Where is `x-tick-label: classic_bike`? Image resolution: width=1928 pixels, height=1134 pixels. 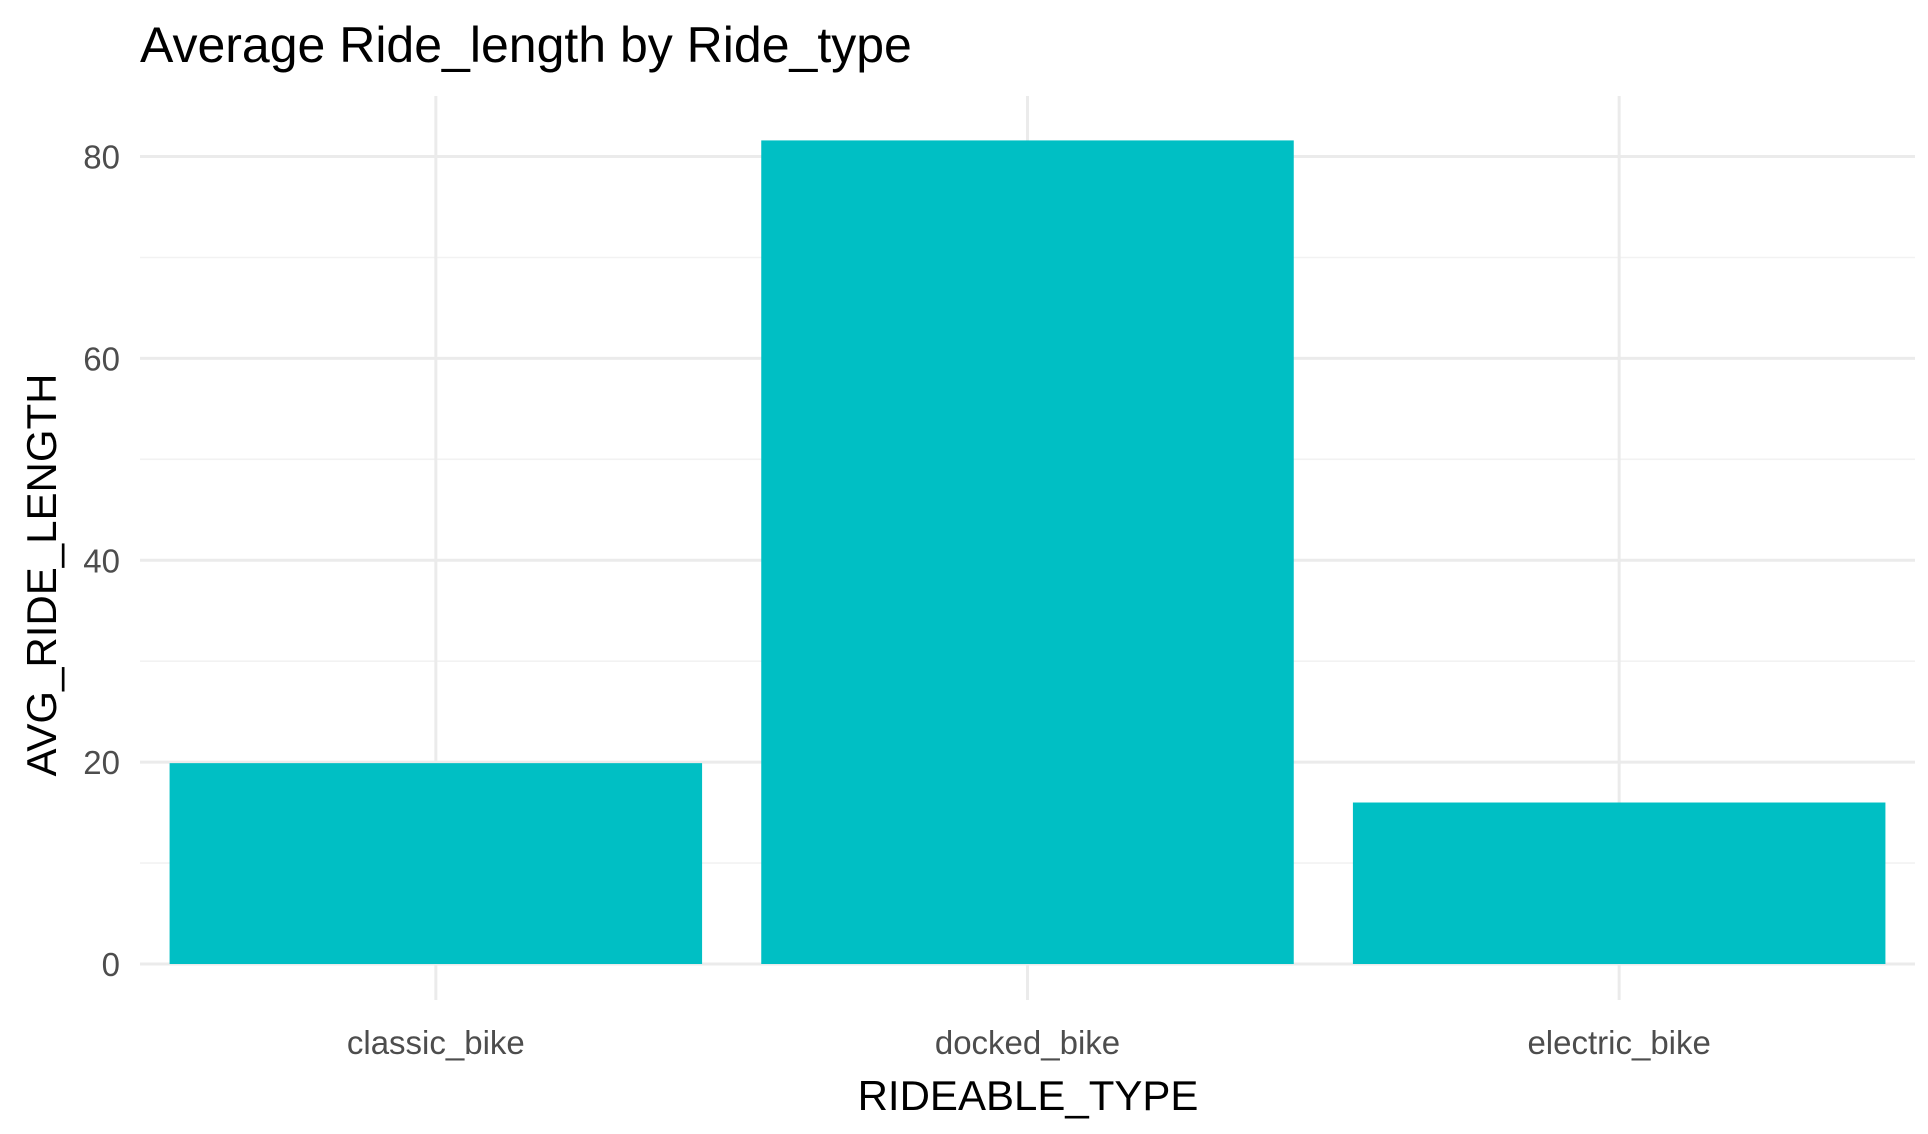
x-tick-label: classic_bike is located at coordinates (436, 1042).